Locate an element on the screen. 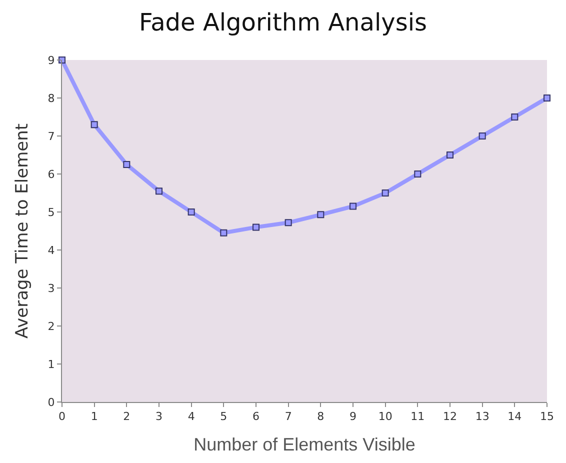  y-tick-label: 8 is located at coordinates (51, 98).